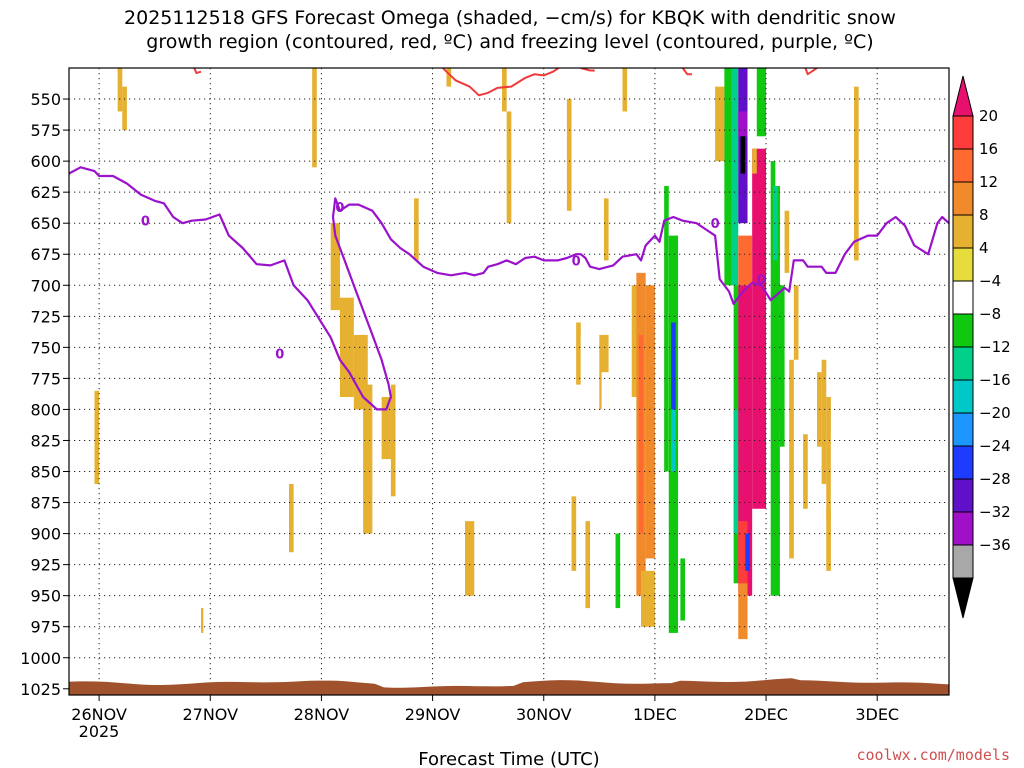  I want to click on x-axis-year-label: 2025, so click(99, 731).